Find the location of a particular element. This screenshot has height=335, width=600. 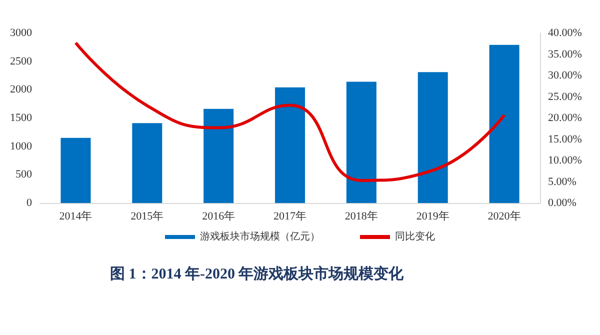

y2-tick-label: 40.00% is located at coordinates (565, 33).